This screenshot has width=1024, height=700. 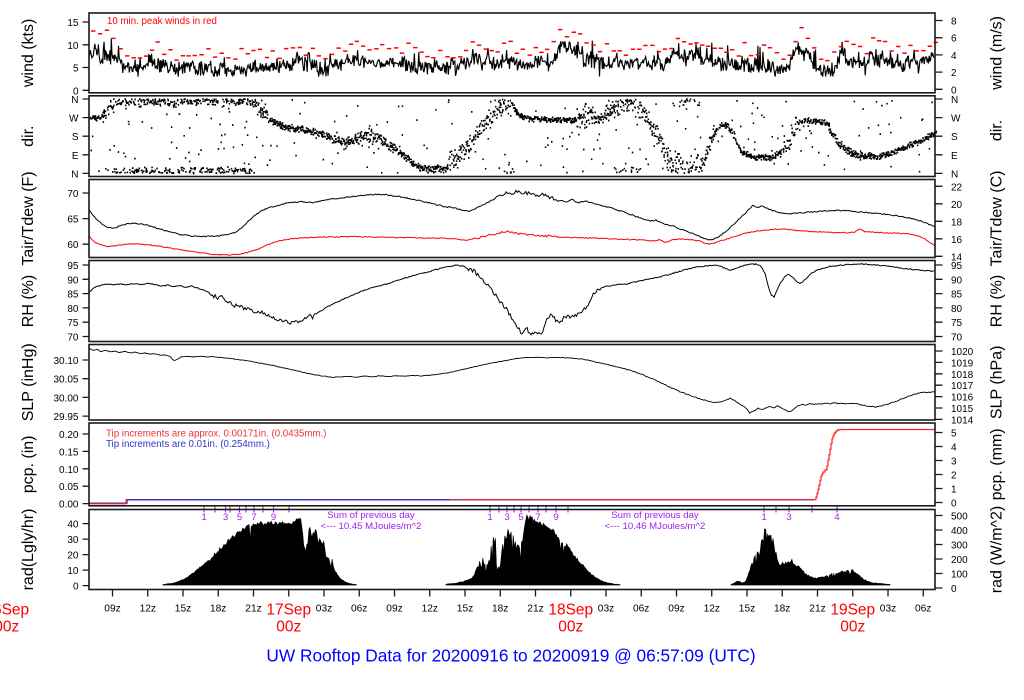 What do you see at coordinates (73, 525) in the screenshot?
I see `svg-text: 40` at bounding box center [73, 525].